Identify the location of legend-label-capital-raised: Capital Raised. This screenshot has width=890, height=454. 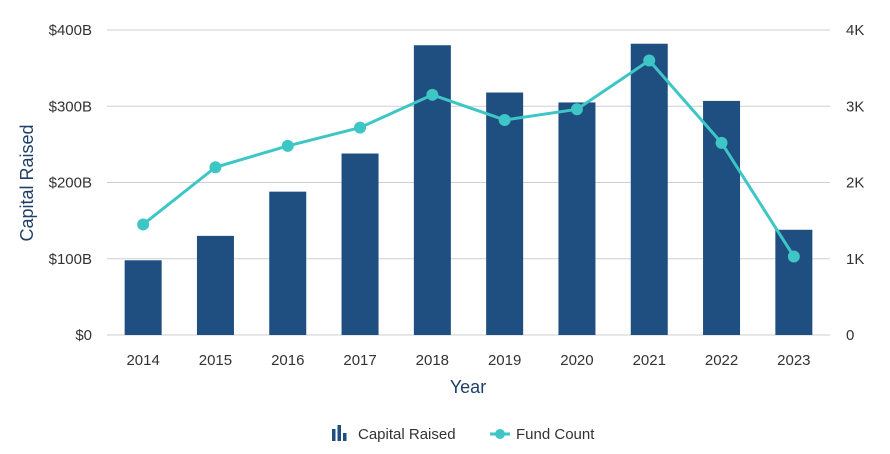
(407, 434).